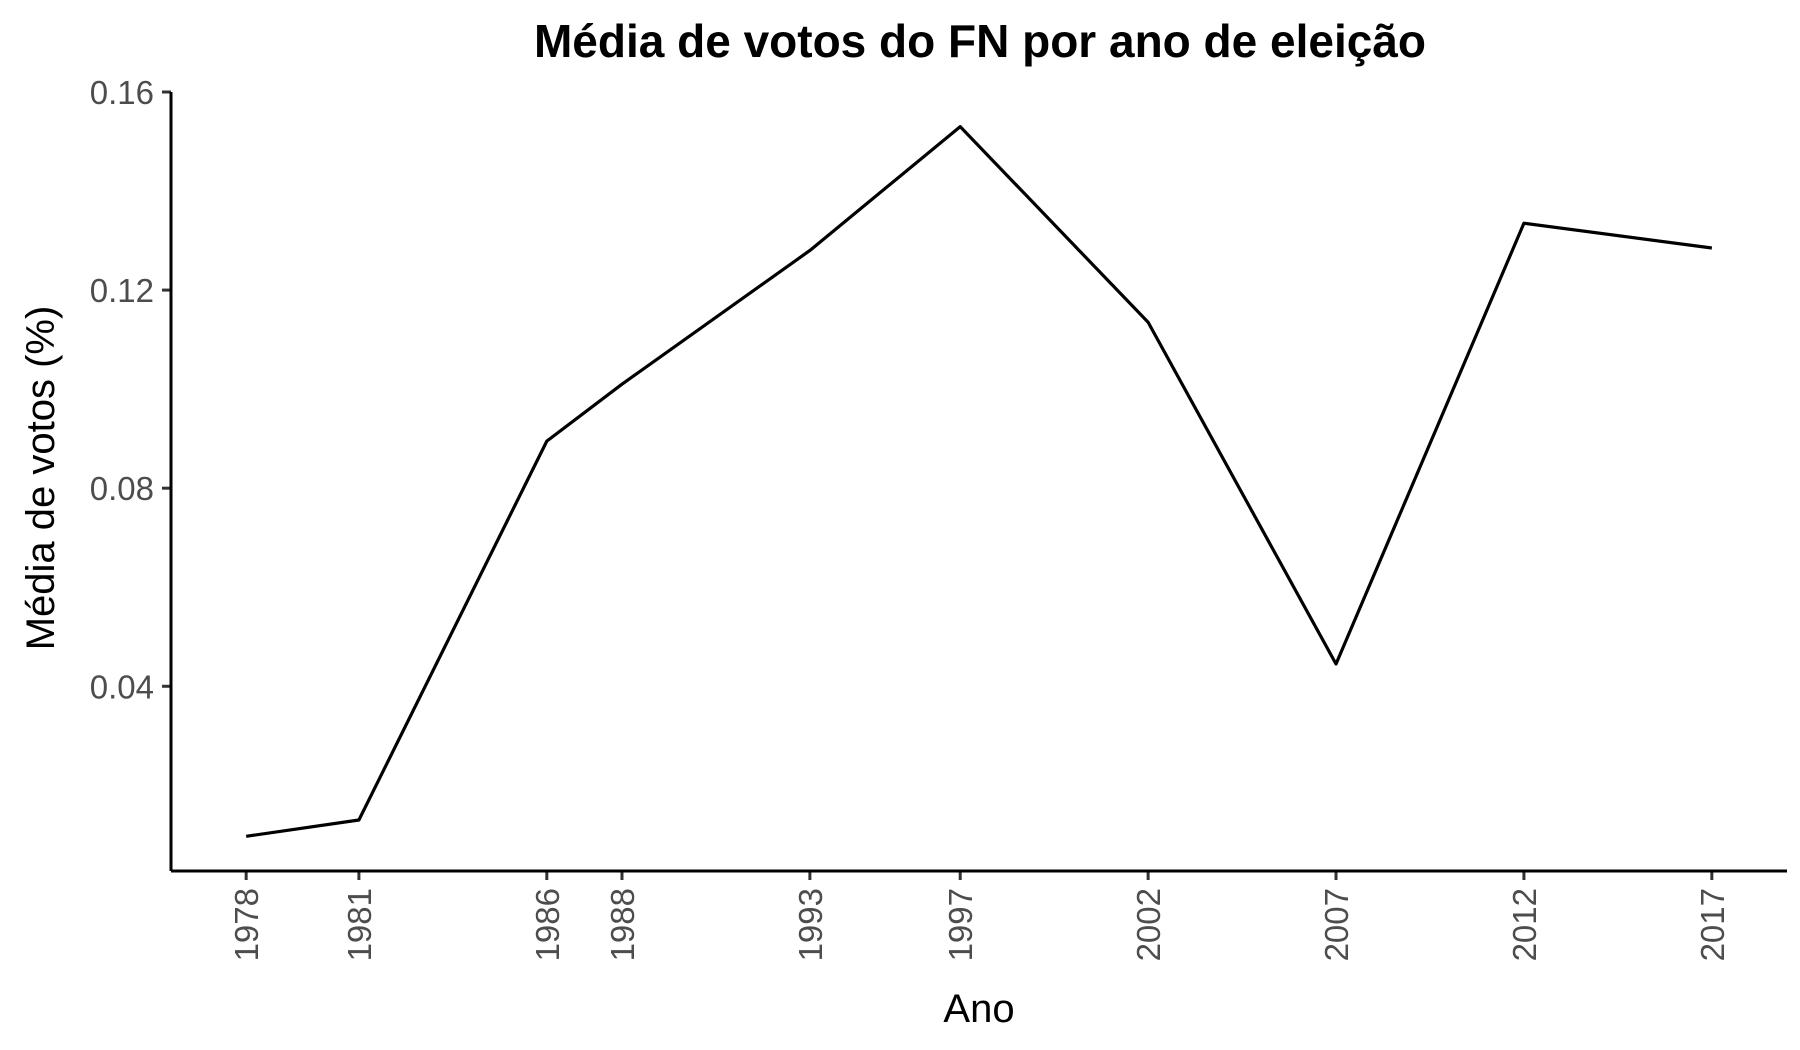  Describe the element at coordinates (1524, 924) in the screenshot. I see `x-tick-label: 2012` at that location.